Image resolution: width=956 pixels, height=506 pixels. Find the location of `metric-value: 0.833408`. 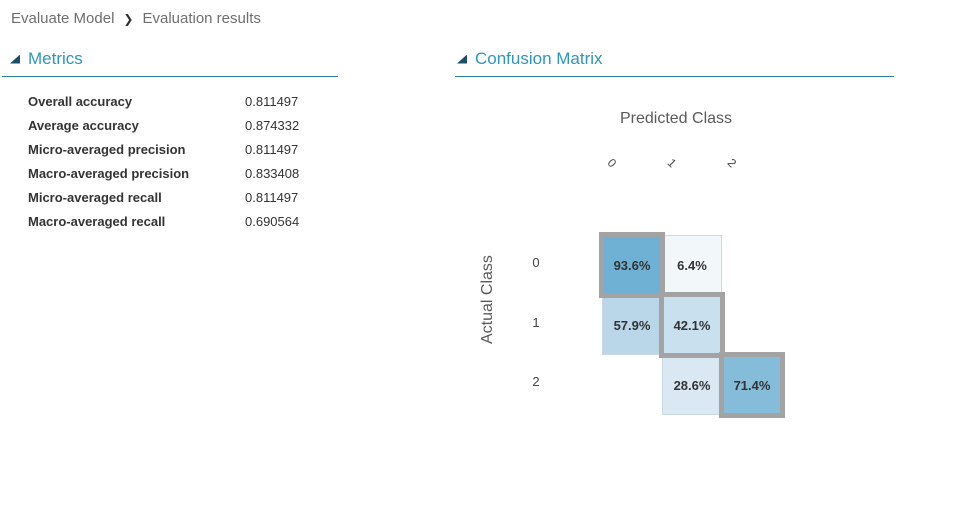

metric-value: 0.833408 is located at coordinates (272, 173).